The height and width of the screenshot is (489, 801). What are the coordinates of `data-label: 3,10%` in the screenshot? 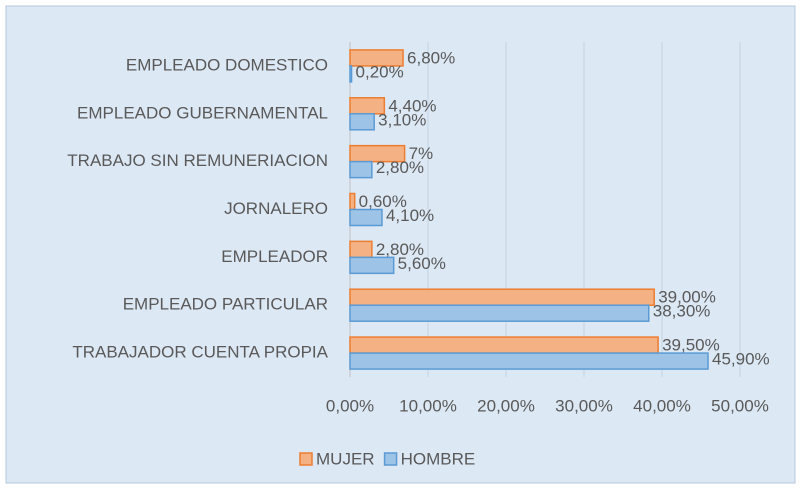 It's located at (402, 119).